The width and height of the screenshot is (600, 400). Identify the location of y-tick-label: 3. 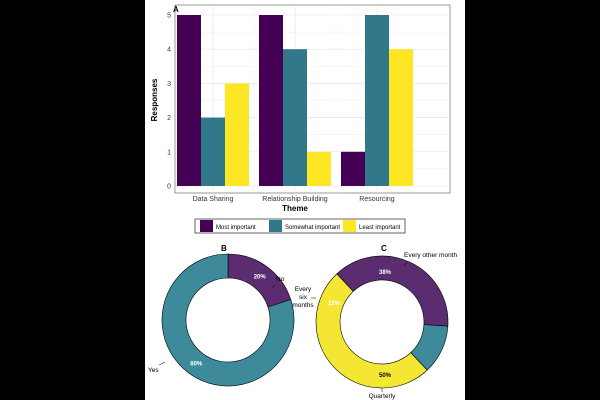
(169, 84).